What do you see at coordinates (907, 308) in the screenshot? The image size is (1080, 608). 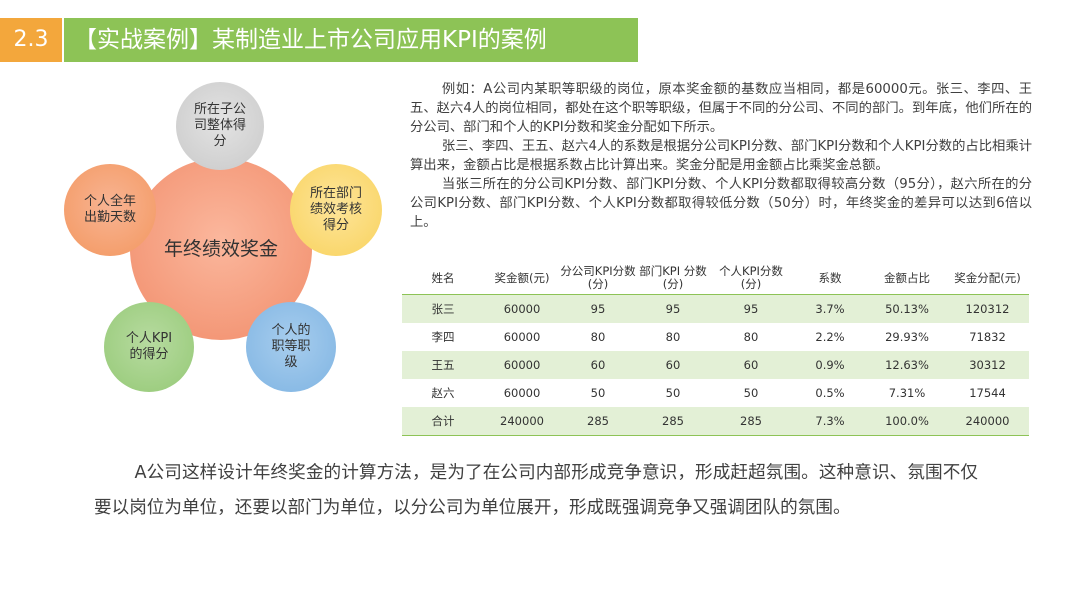 I see `table-cell: 50.13%` at bounding box center [907, 308].